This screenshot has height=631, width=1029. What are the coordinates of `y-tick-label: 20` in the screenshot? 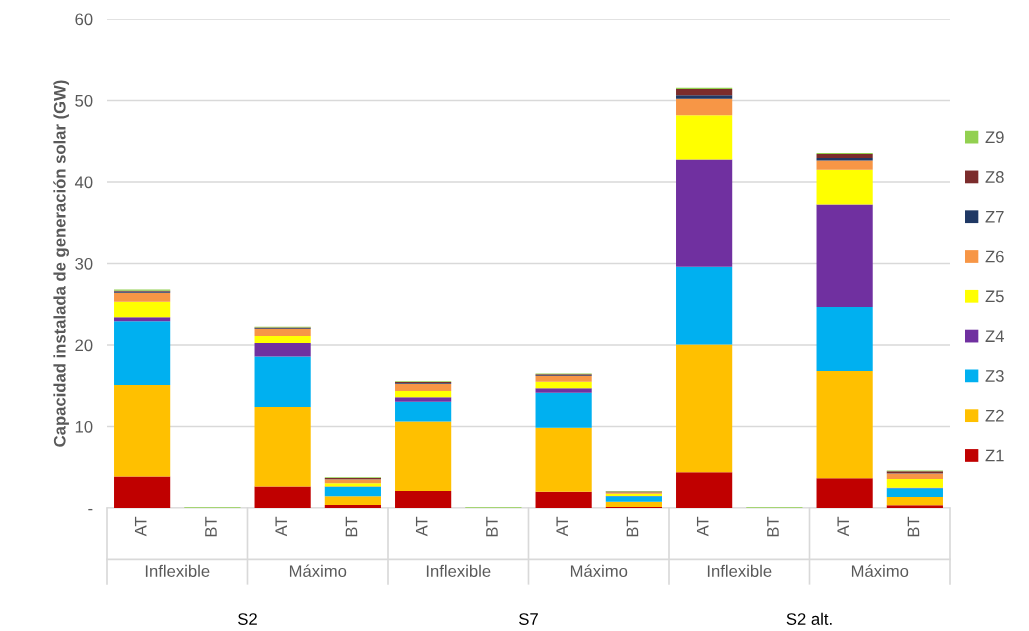 It's located at (84, 345).